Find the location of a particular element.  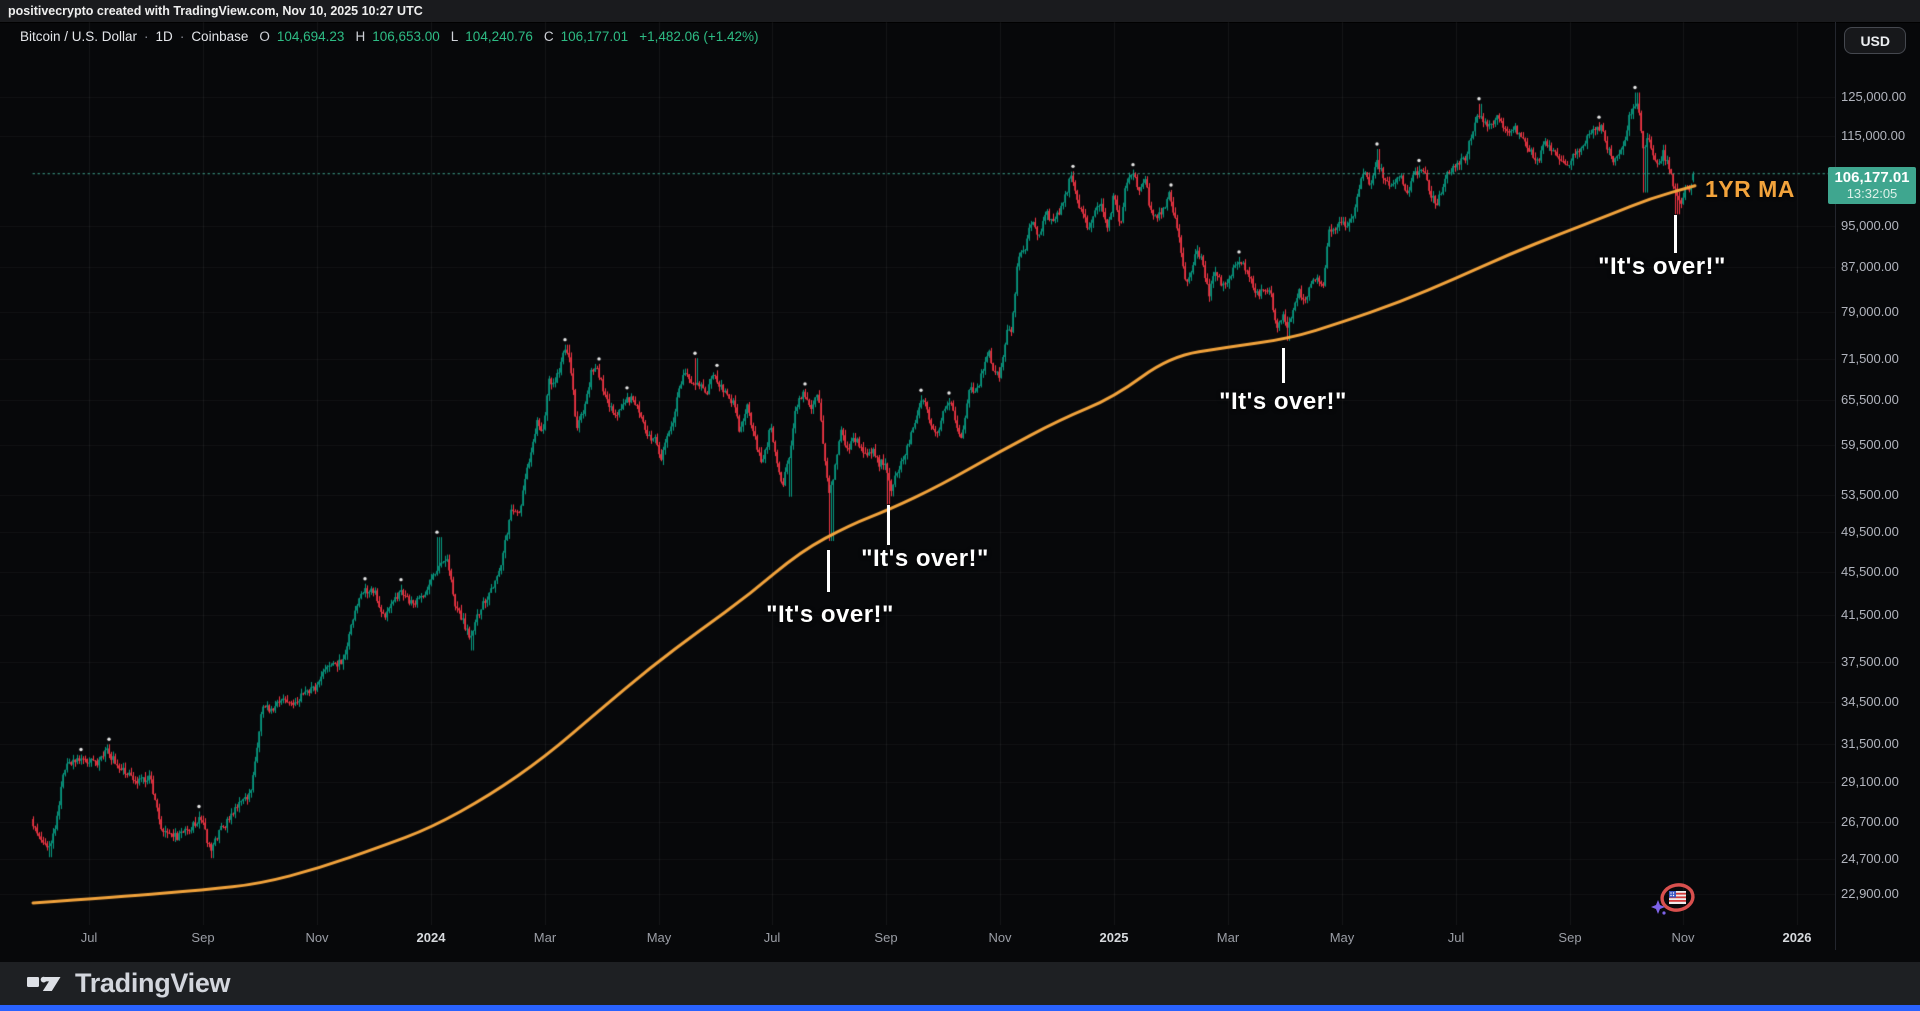

price-tick-label: 65,500.00 is located at coordinates (1870, 399).